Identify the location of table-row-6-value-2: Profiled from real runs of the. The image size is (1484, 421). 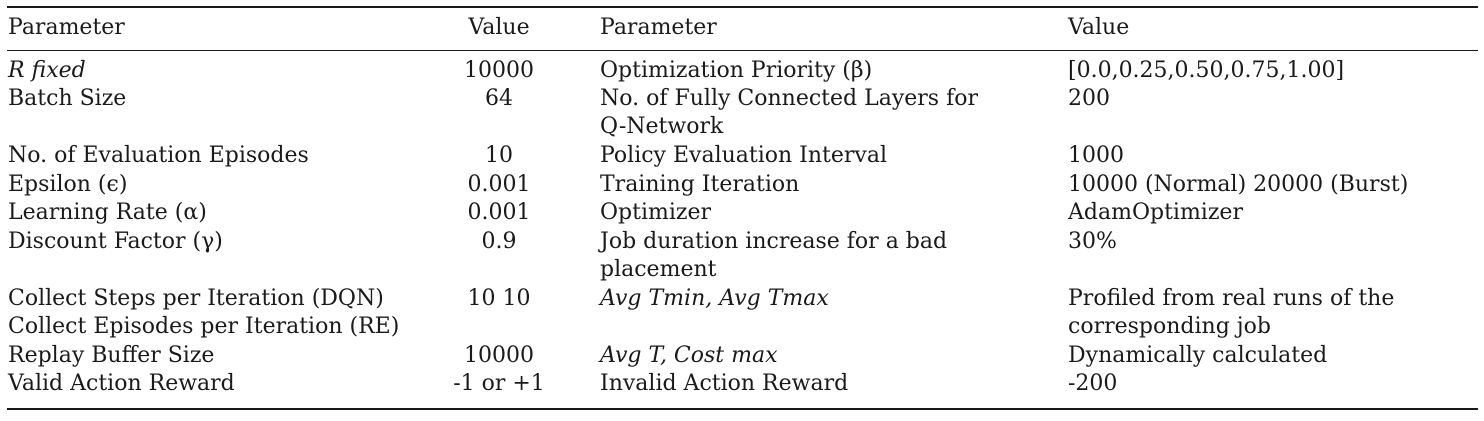
(1231, 298).